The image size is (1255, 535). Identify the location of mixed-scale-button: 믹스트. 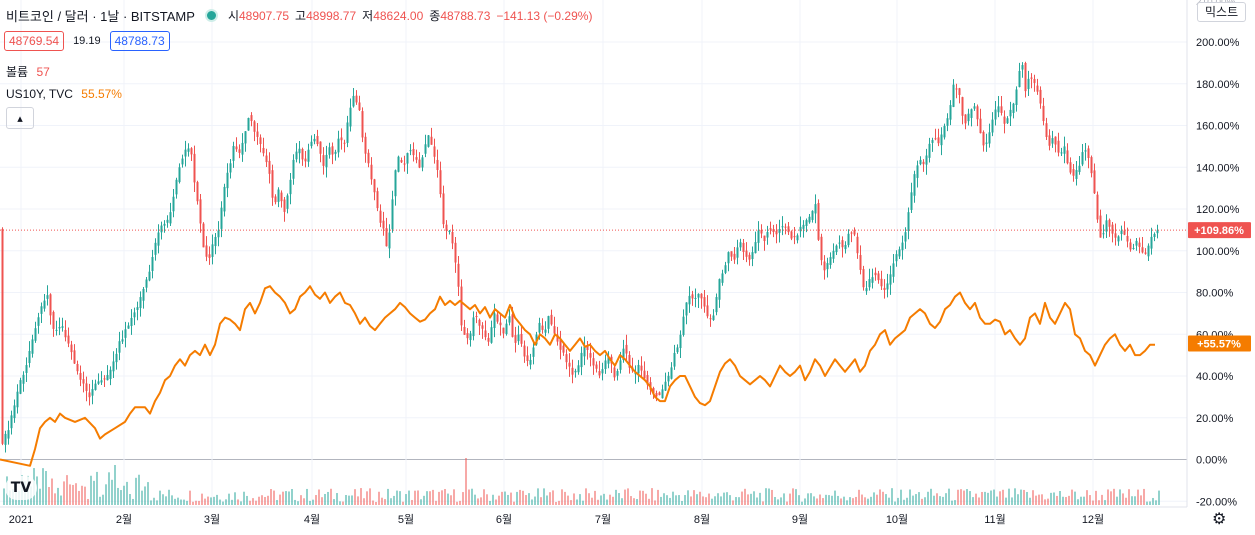
(1222, 12).